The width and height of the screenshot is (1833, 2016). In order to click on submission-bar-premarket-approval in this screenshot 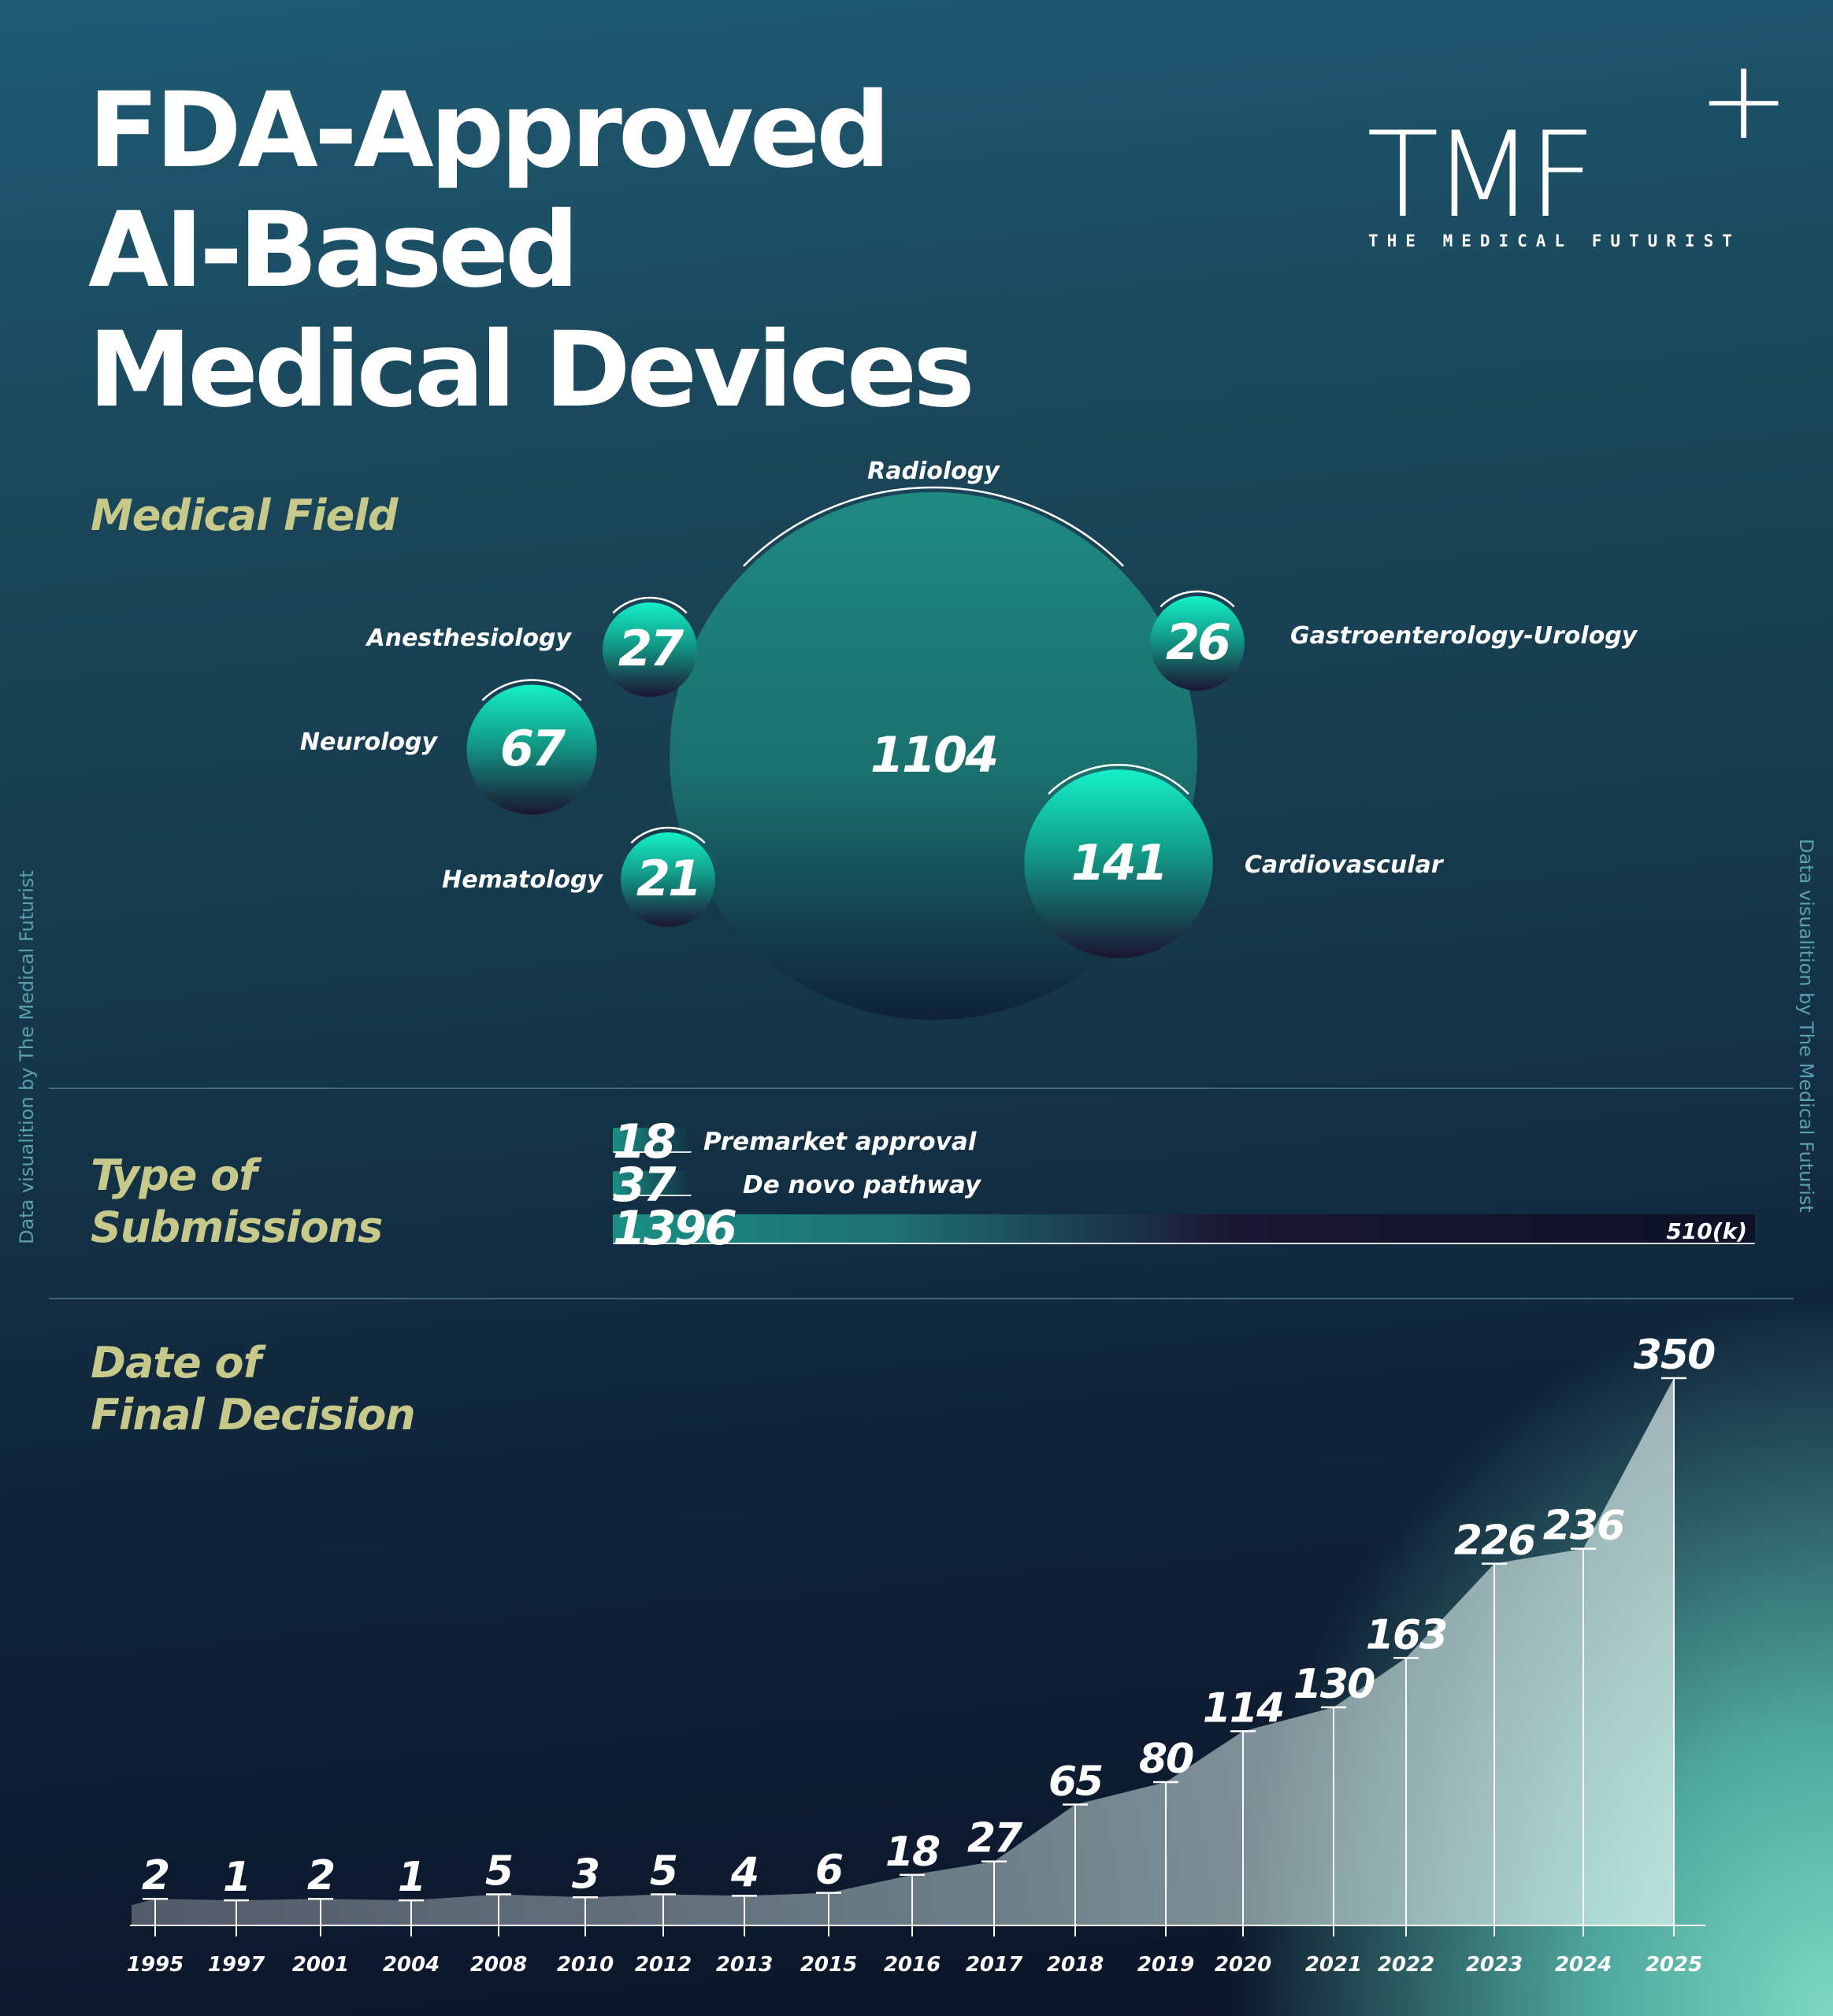, I will do `click(652, 1140)`.